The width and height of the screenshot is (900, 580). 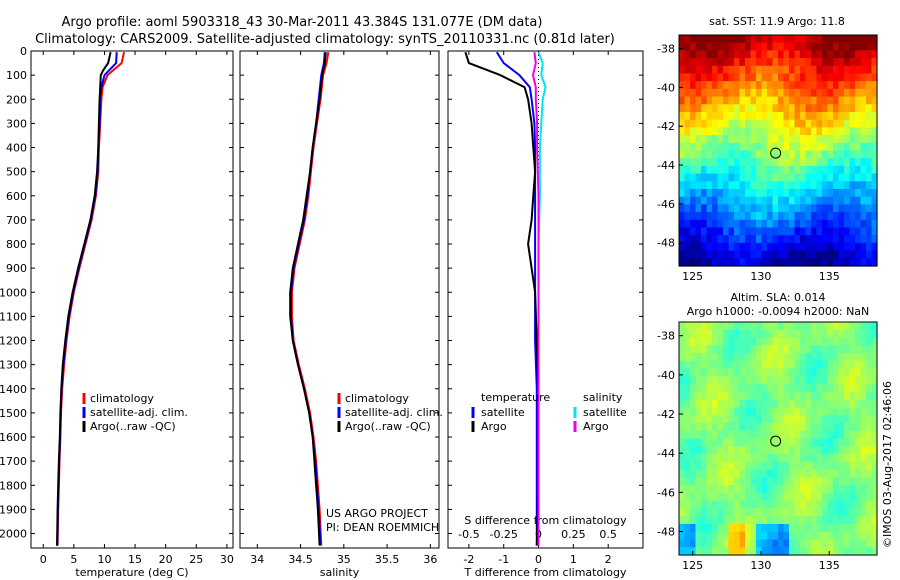 What do you see at coordinates (603, 397) in the screenshot?
I see `diff-legend-sal-title: salinity` at bounding box center [603, 397].